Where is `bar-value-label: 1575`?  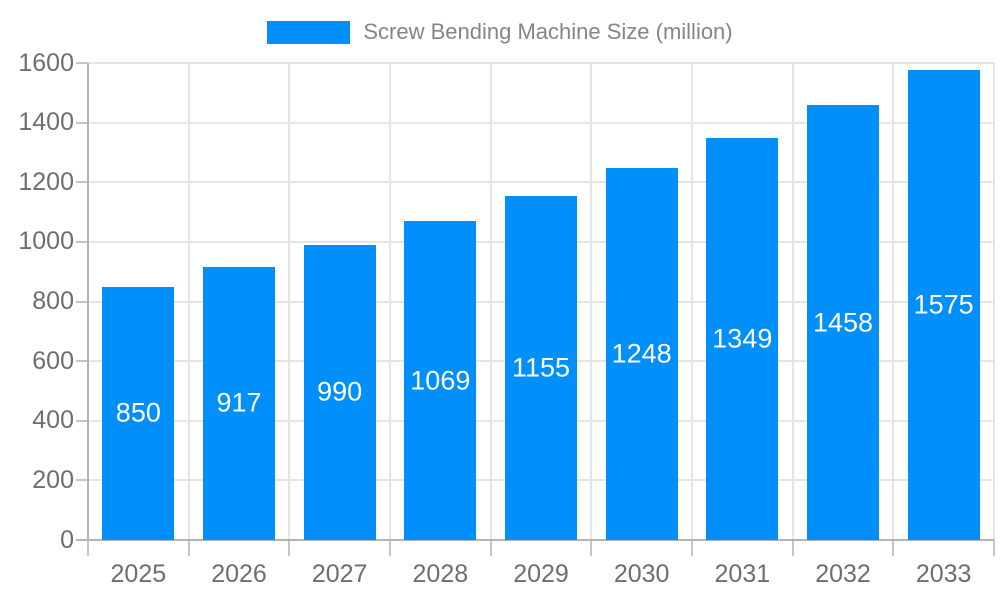
bar-value-label: 1575 is located at coordinates (943, 304).